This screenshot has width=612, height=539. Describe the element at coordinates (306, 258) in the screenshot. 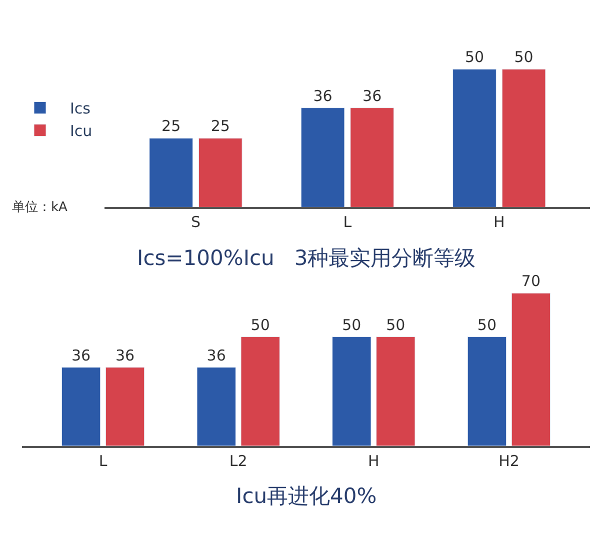

I see `text: Ics=100%Icu 3种最实用分断等级` at that location.